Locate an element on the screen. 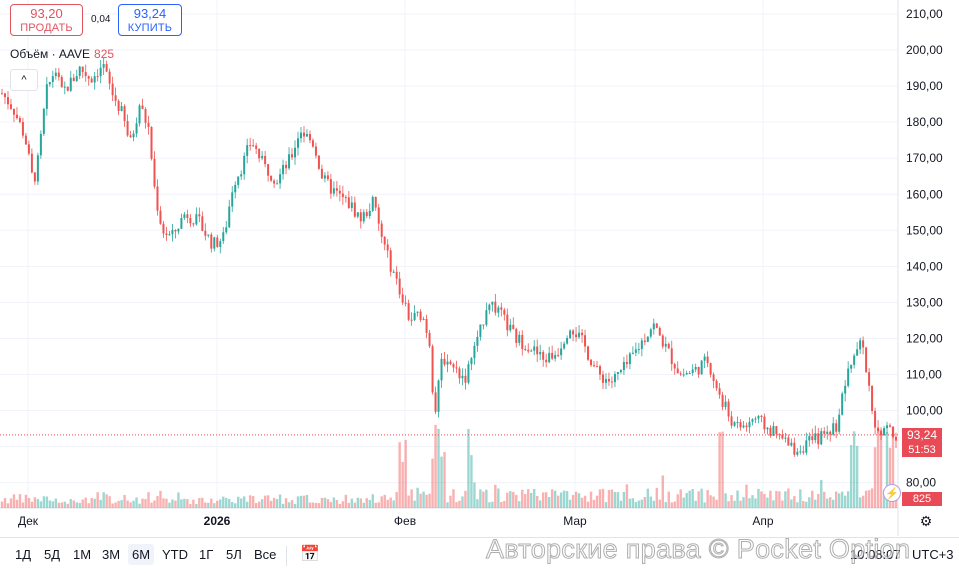 Image resolution: width=959 pixels, height=573 pixels. x-tick-label: Мар is located at coordinates (575, 521).